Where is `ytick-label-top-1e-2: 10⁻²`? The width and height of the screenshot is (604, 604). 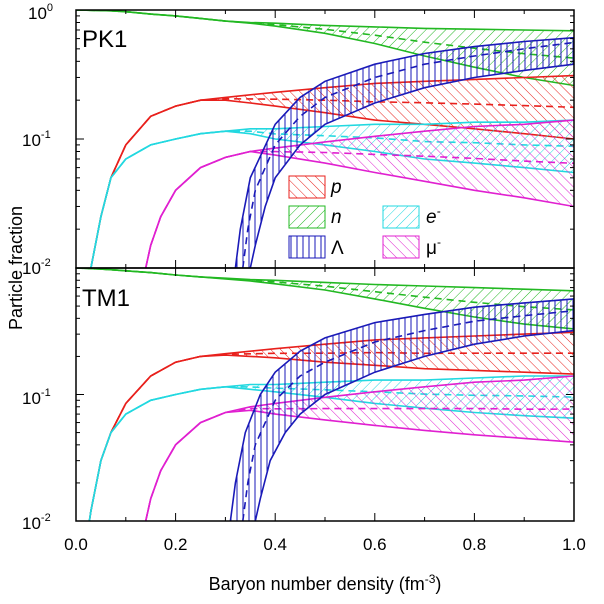 ytick-label-top-1e-2: 10⁻² is located at coordinates (36, 267).